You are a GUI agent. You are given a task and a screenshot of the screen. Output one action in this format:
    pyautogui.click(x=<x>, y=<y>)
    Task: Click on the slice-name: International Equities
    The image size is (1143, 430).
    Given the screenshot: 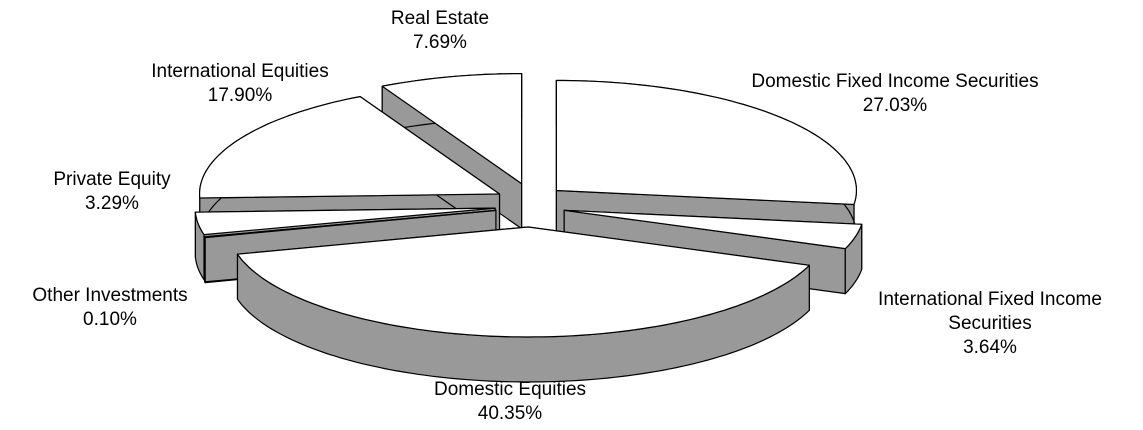 What is the action you would take?
    pyautogui.click(x=240, y=71)
    